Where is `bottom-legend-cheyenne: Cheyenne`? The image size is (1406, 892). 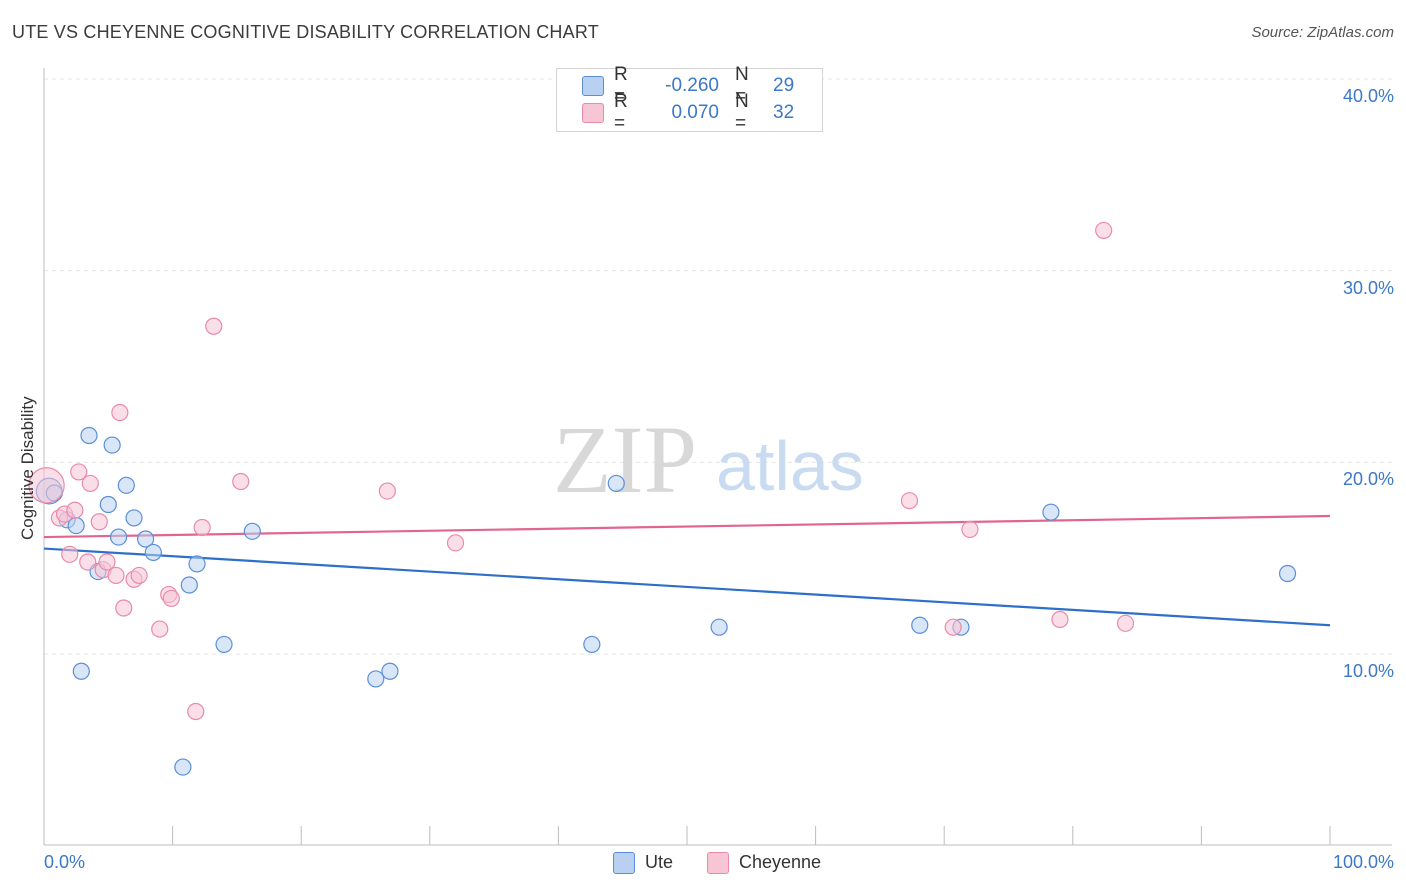
bottom-legend-cheyenne: Cheyenne is located at coordinates (764, 863).